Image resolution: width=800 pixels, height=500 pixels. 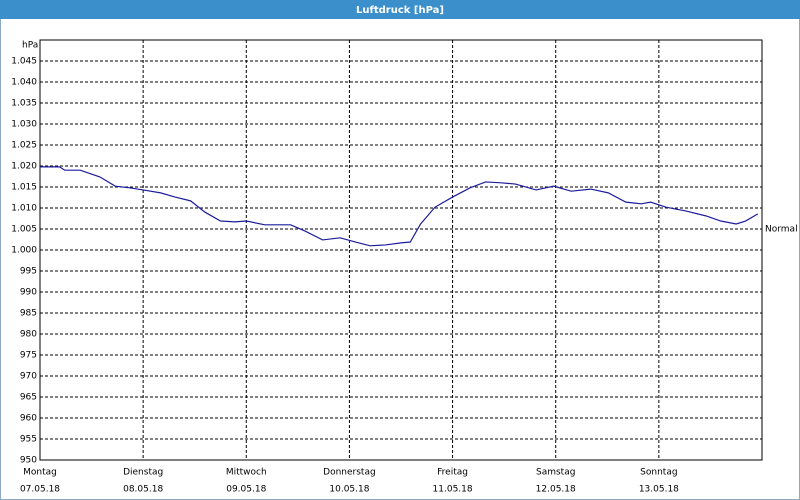 What do you see at coordinates (30, 46) in the screenshot?
I see `y-unit: hPa` at bounding box center [30, 46].